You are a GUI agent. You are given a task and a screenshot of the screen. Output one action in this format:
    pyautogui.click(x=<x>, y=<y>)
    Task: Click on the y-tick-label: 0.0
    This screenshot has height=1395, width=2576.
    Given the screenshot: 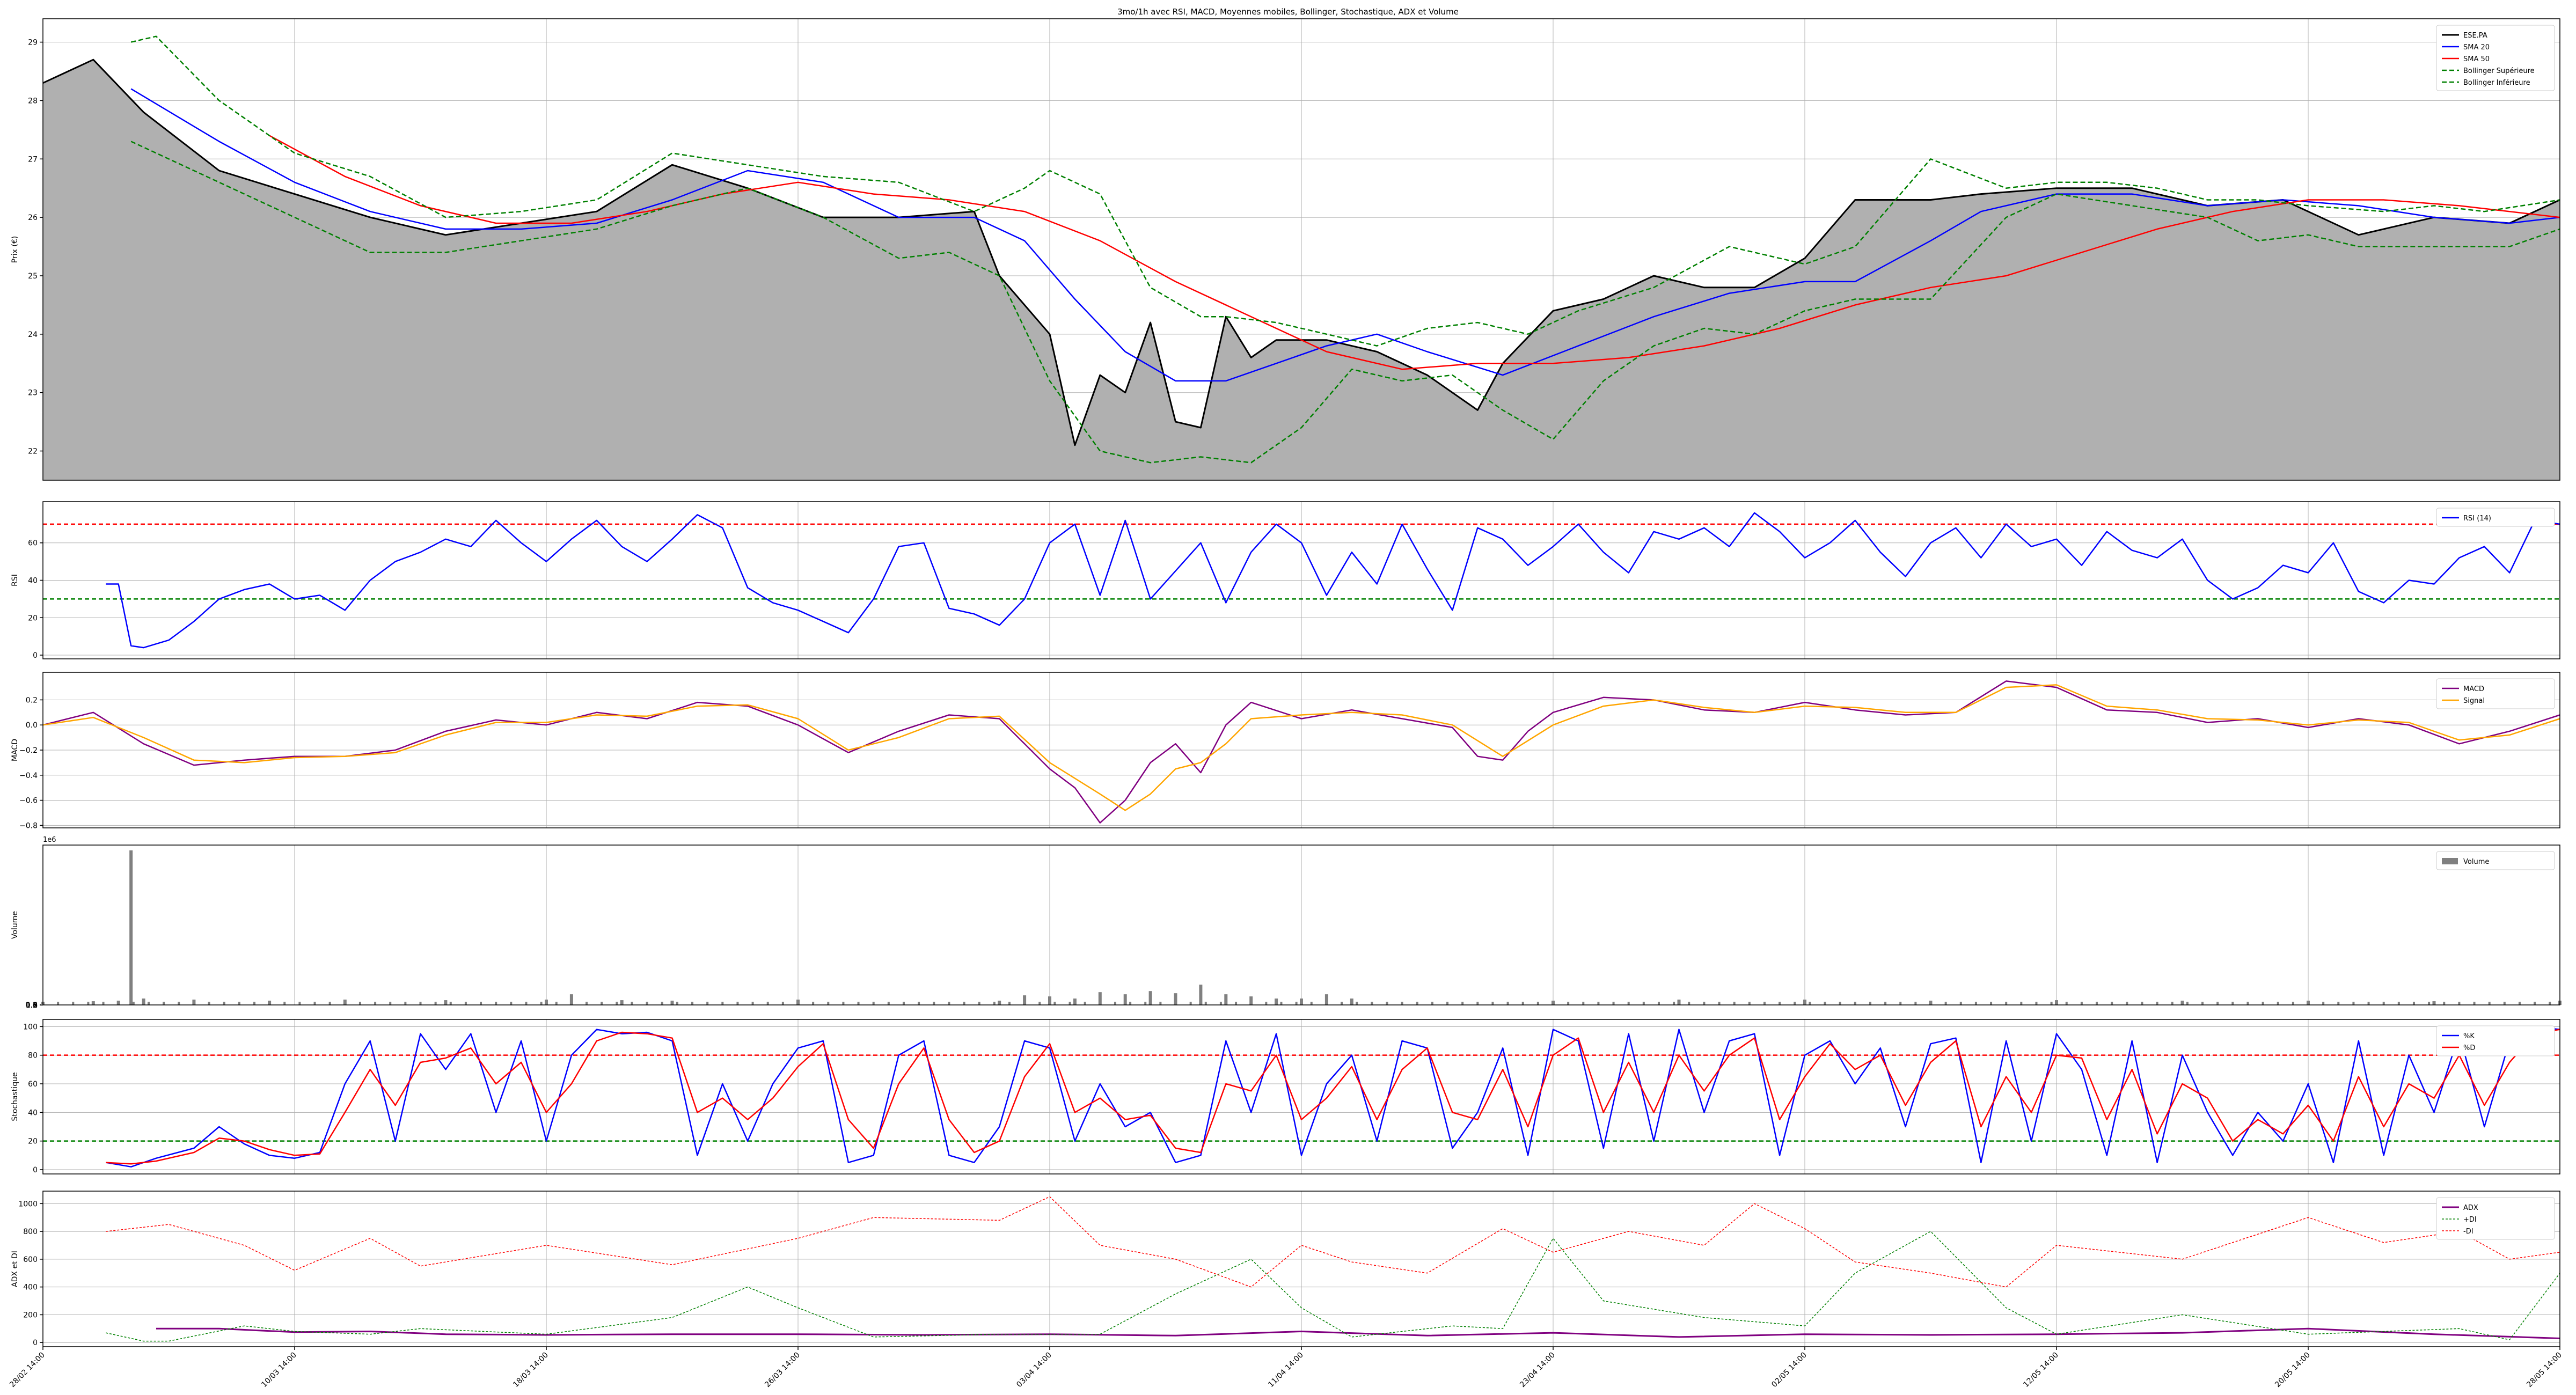 What is the action you would take?
    pyautogui.click(x=32, y=1005)
    